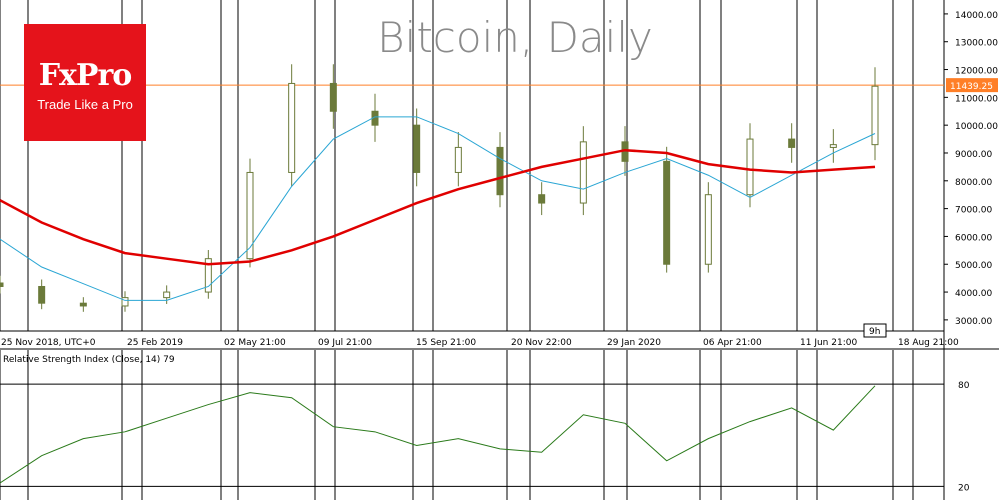 Image resolution: width=999 pixels, height=504 pixels. What do you see at coordinates (85, 104) in the screenshot?
I see `logo-tagline: Trade Like a Pro` at bounding box center [85, 104].